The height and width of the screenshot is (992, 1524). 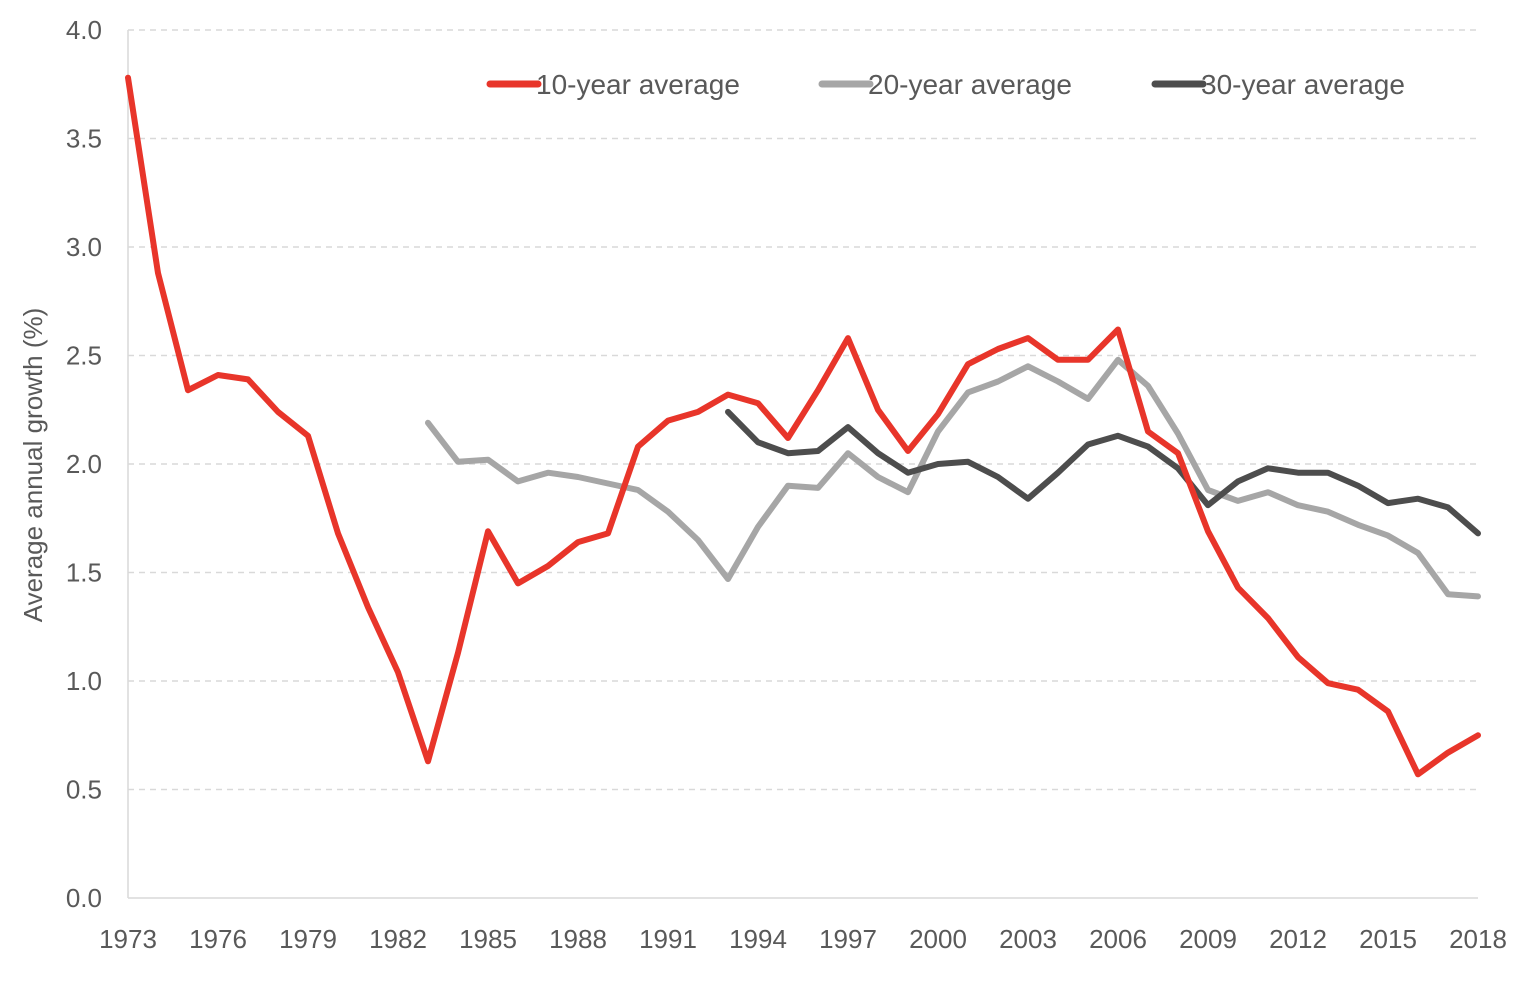 I want to click on x-tick-label: 1979, so click(x=308, y=939).